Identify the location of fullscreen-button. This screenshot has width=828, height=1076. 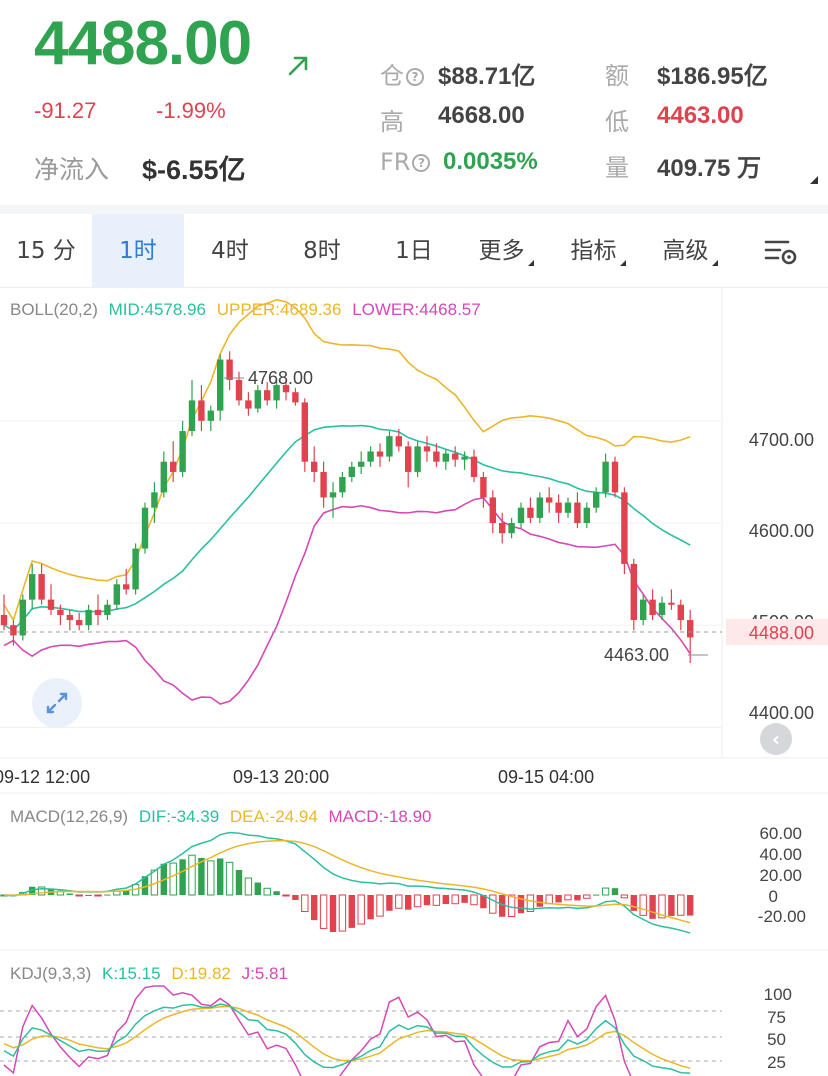
(57, 703).